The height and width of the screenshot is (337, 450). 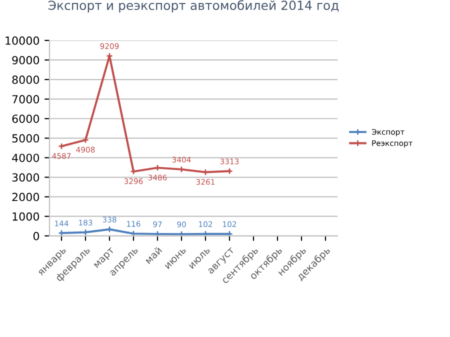 What do you see at coordinates (26, 216) in the screenshot?
I see `y-tick-label: 1000` at bounding box center [26, 216].